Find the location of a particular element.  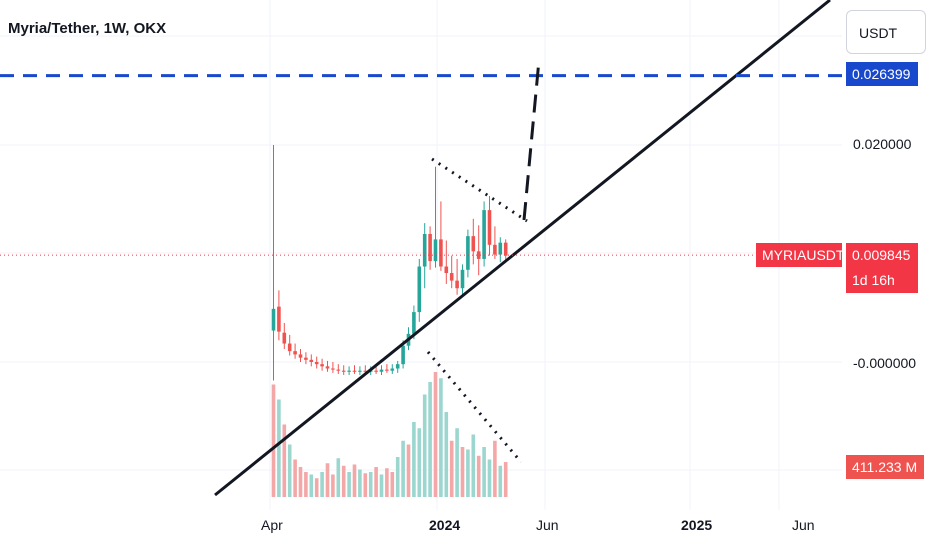

dotted-trendline-volume is located at coordinates (474, 407).